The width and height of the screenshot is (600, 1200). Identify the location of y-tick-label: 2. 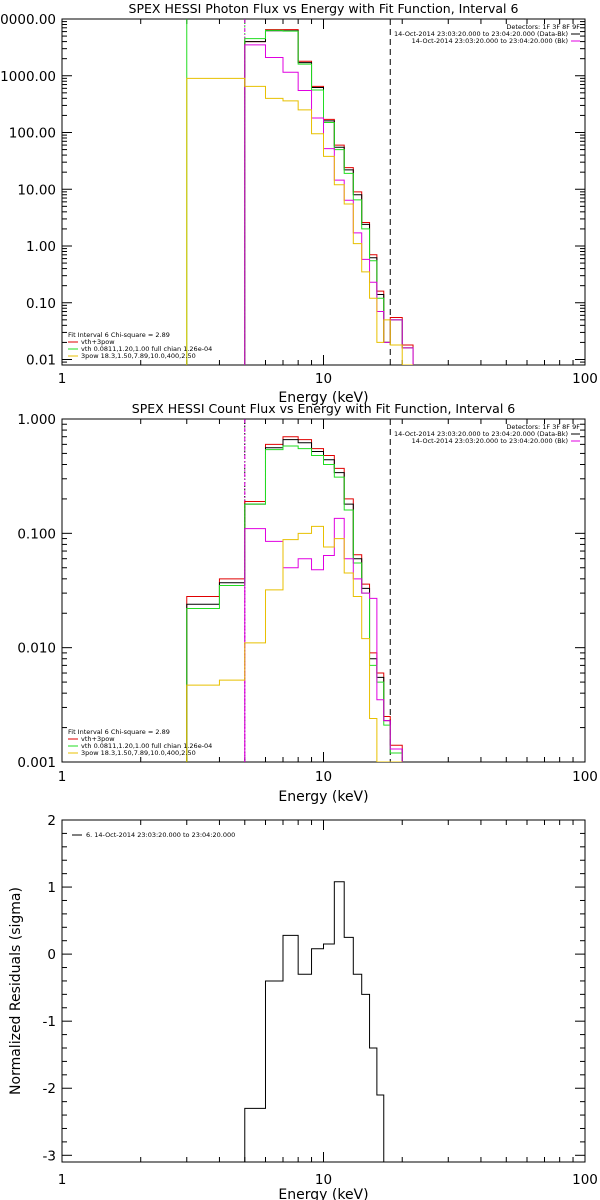
(51, 821).